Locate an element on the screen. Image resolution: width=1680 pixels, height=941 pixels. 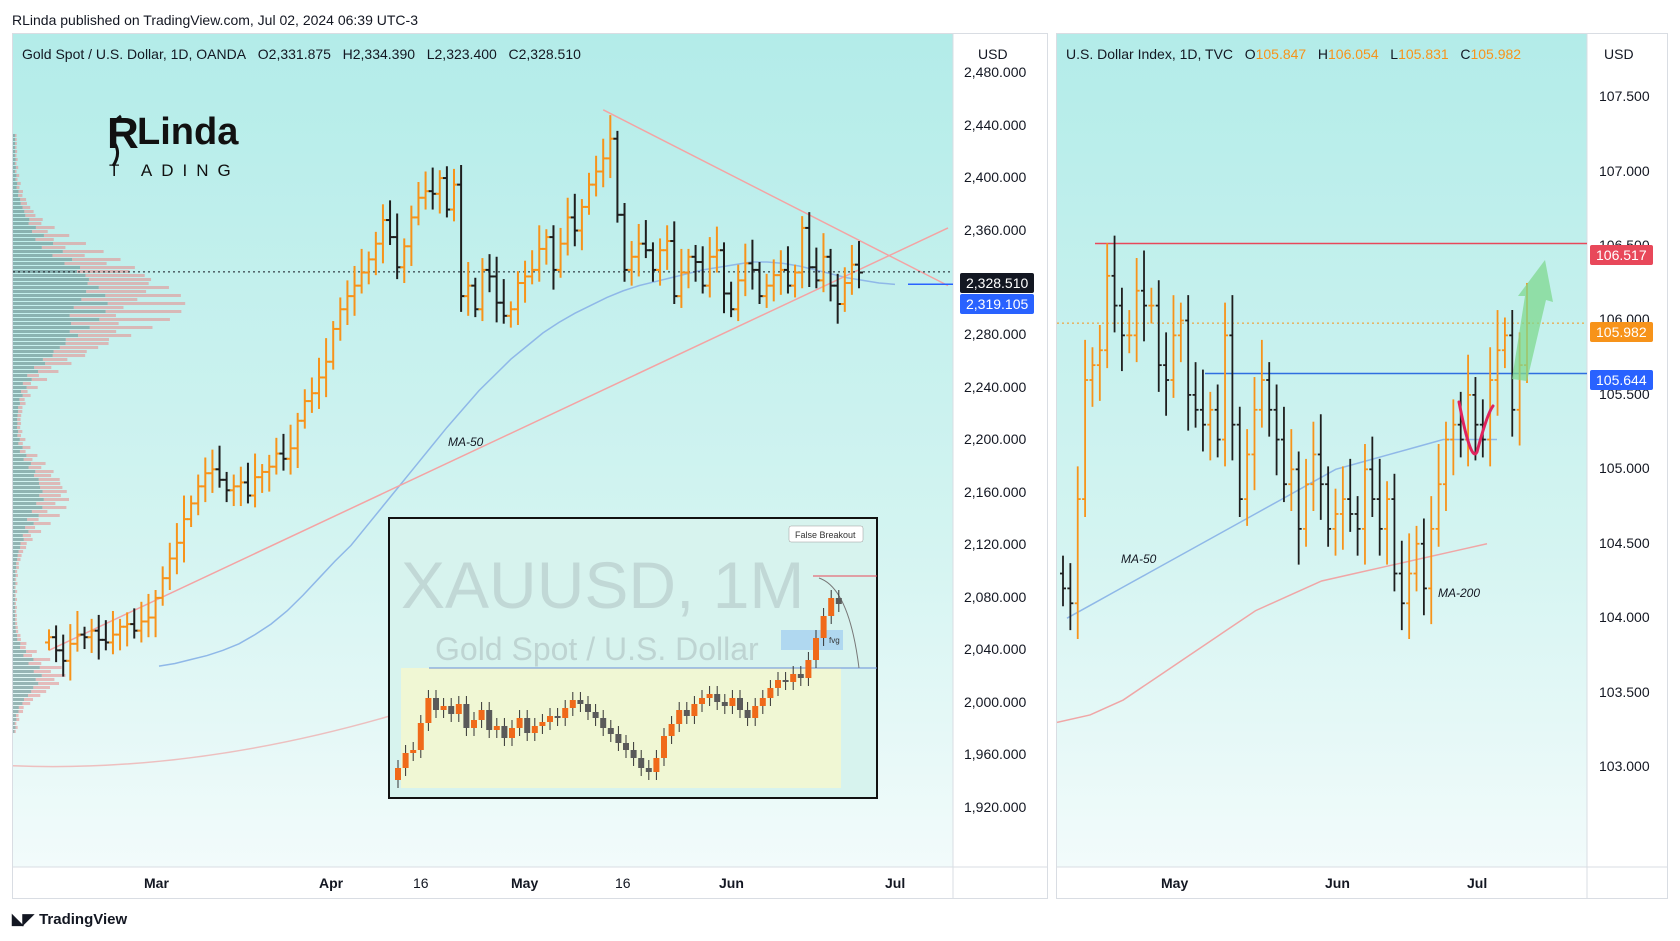
gold-ohlc-bar is located at coordinates (859, 265).